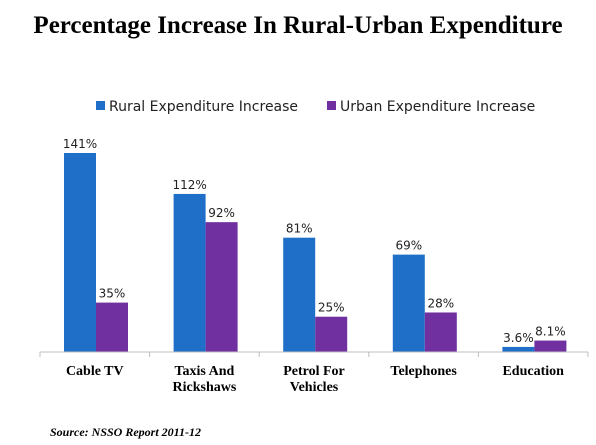  What do you see at coordinates (189, 185) in the screenshot?
I see `bar-value-label: 112%` at bounding box center [189, 185].